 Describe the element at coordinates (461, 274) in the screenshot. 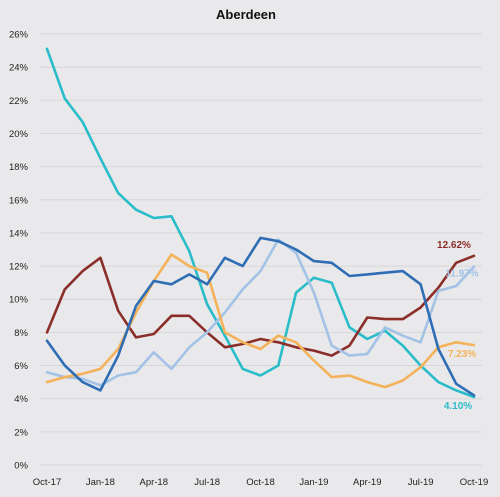

I see `series-end-label: 11.97%` at that location.